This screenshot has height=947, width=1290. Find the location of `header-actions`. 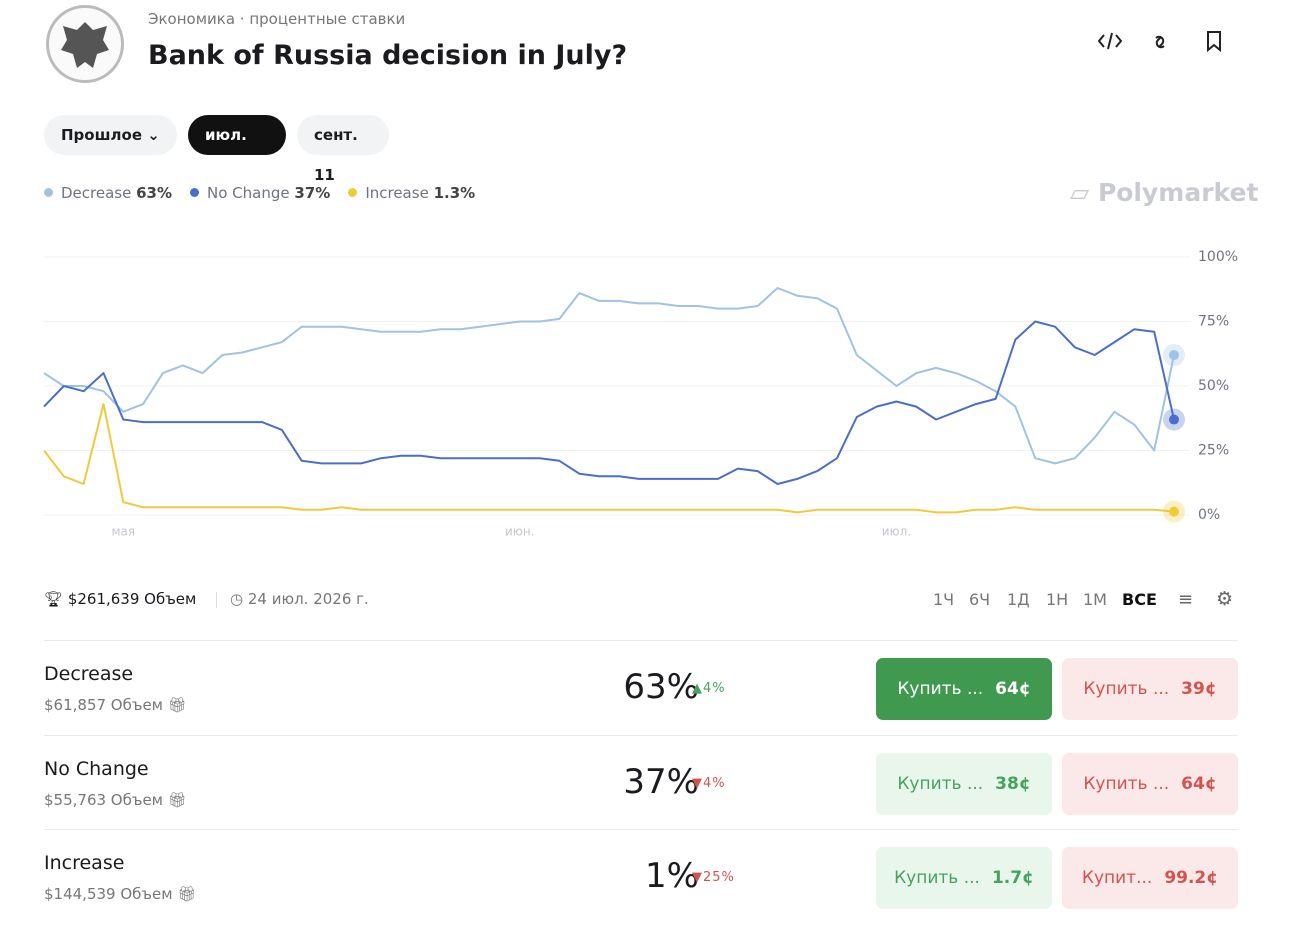

header-actions is located at coordinates (1159, 42).